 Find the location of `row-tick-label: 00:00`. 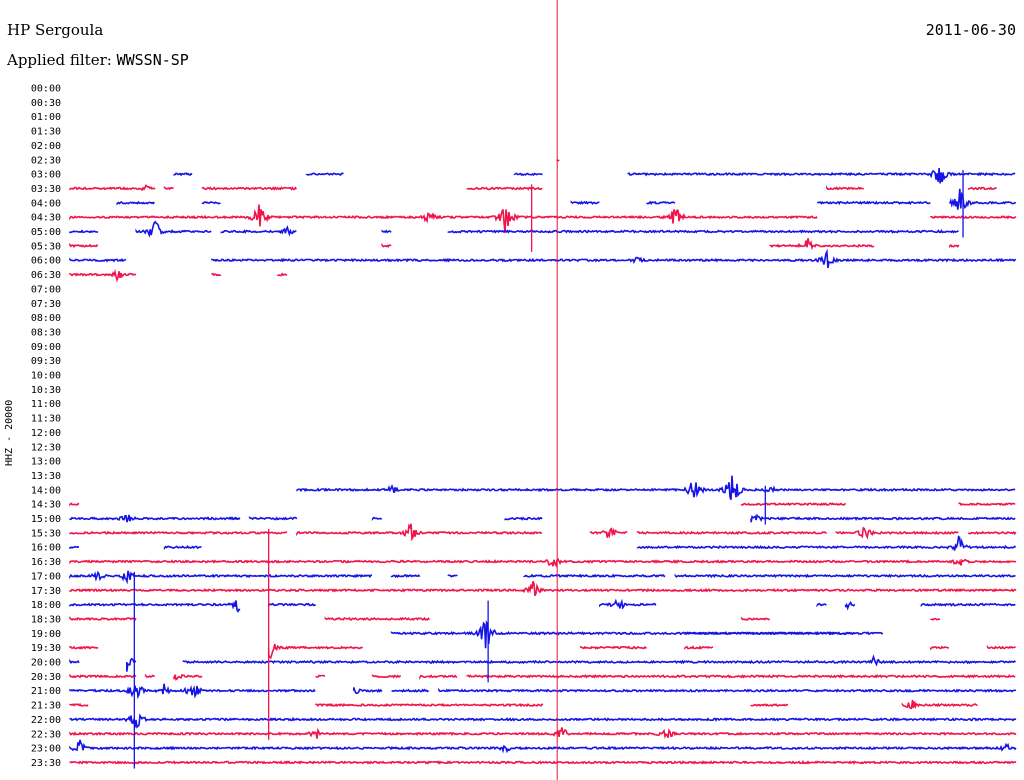

row-tick-label: 00:00 is located at coordinates (46, 89).